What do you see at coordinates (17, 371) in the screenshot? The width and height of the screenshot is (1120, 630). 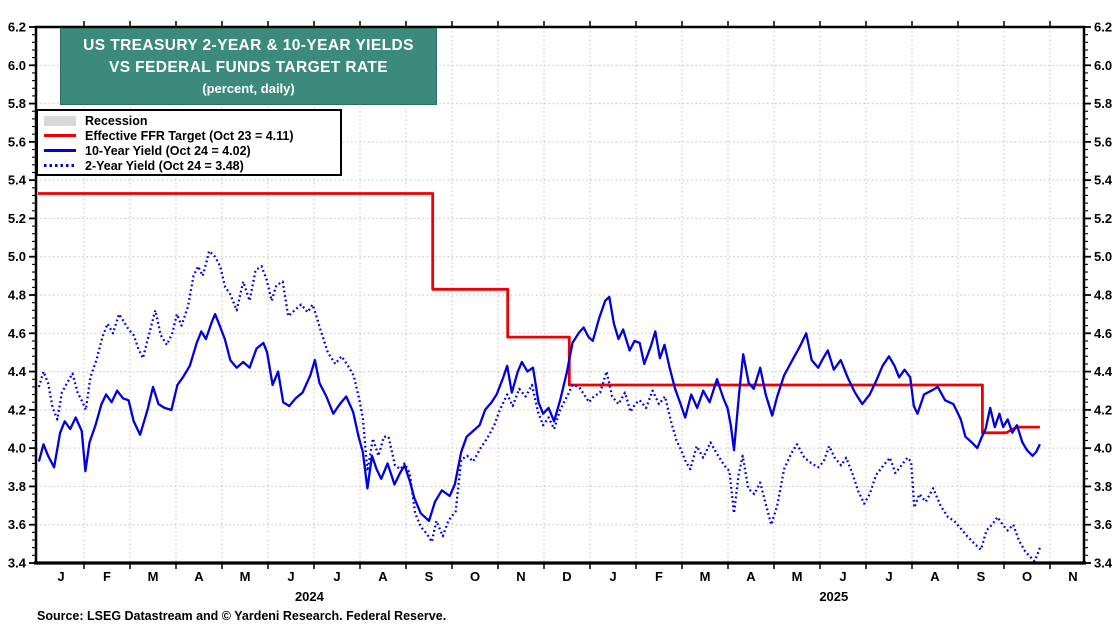 I see `y-axis-label-left: 4.4` at bounding box center [17, 371].